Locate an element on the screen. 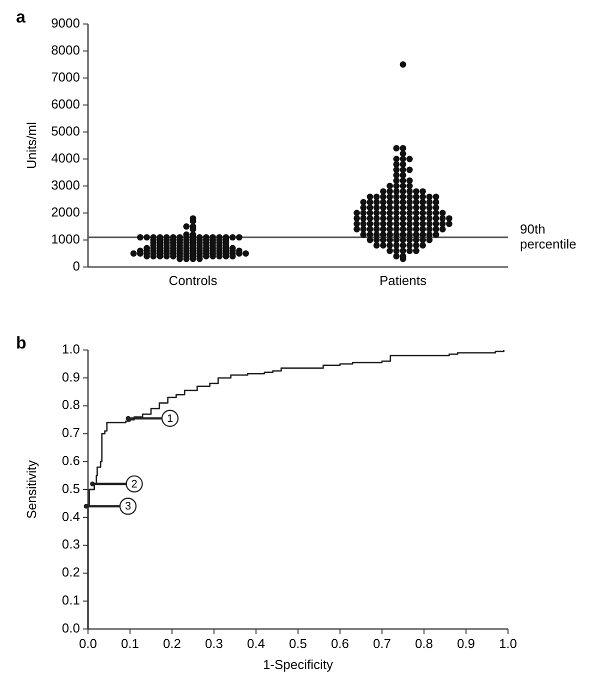  y-tick-label: 9000 is located at coordinates (65, 22).